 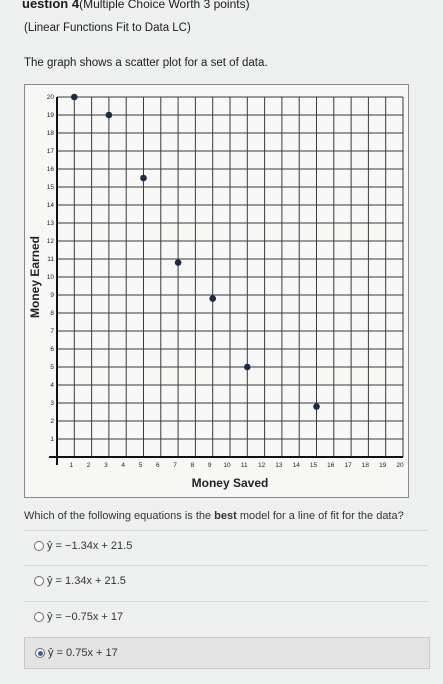 What do you see at coordinates (175, 465) in the screenshot?
I see `x-tick-label: 7` at bounding box center [175, 465].